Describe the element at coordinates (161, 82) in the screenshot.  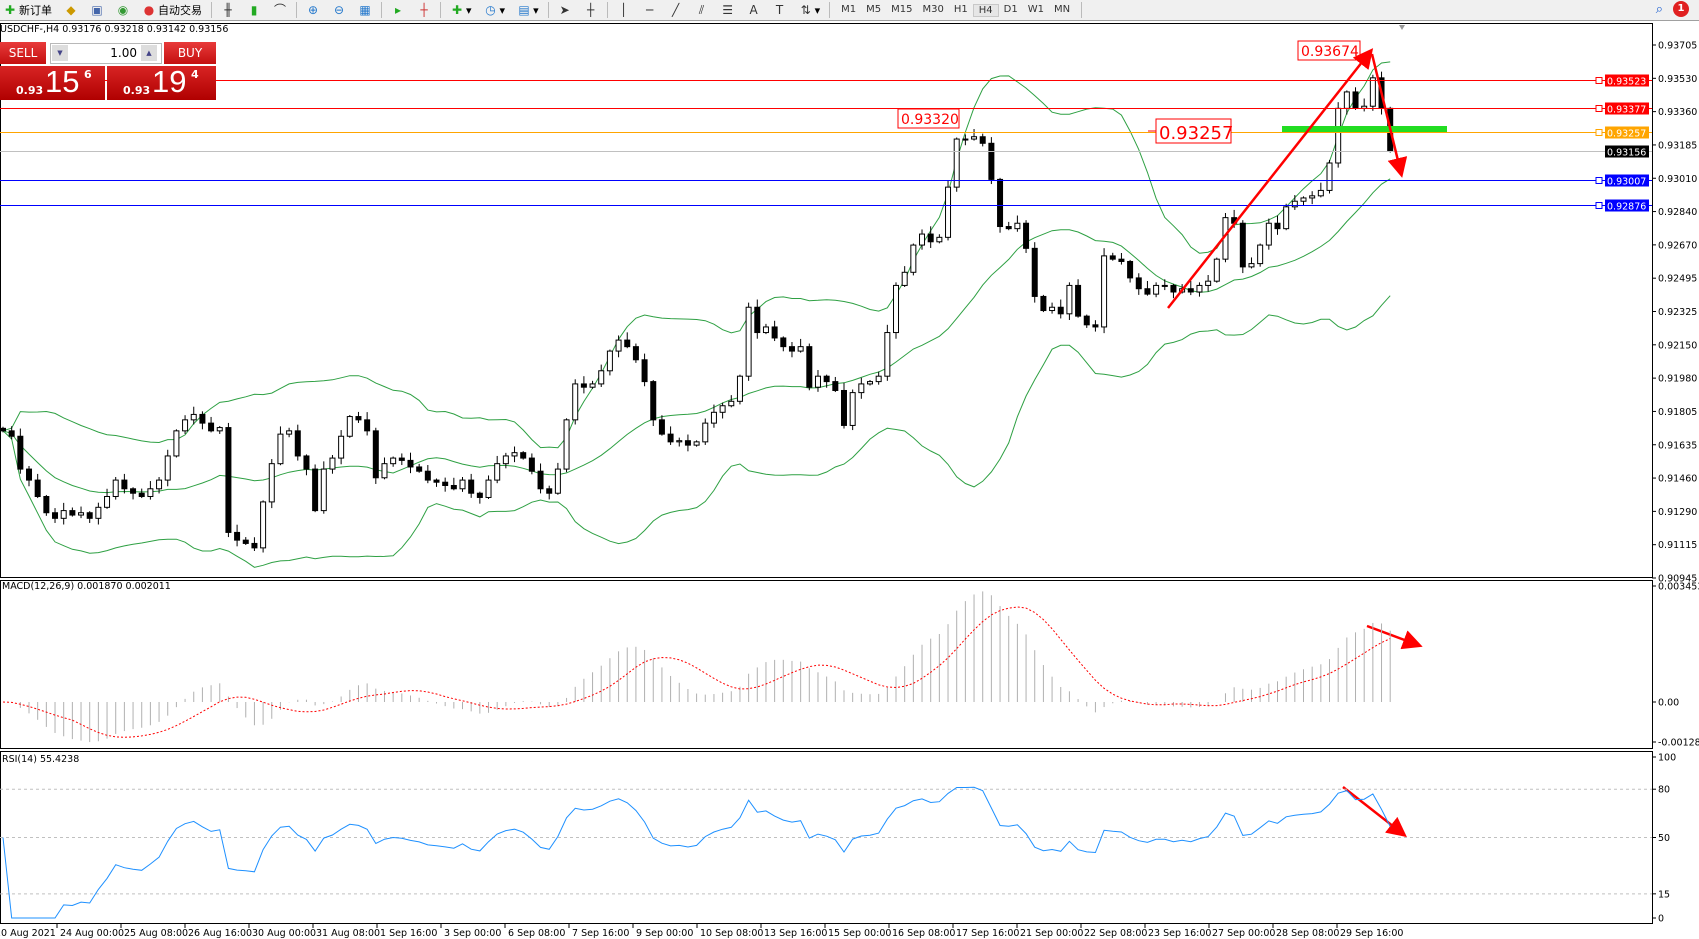
I see `buy-price: 0.93 19 4` at that location.